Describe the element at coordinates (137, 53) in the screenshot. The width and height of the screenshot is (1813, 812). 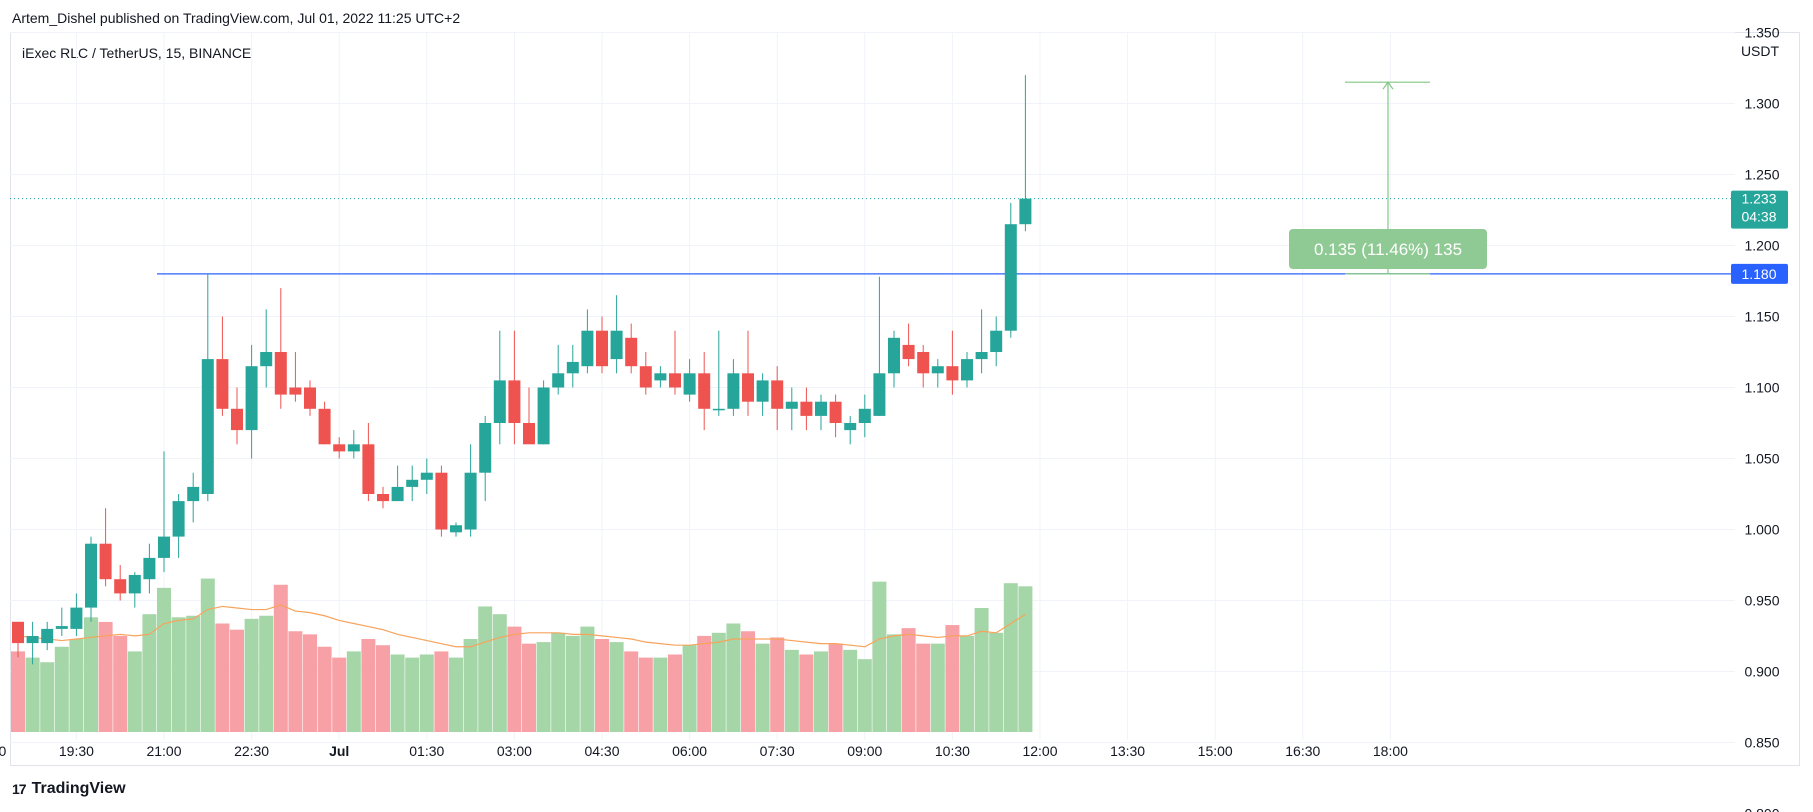
I see `chart-title: iExec RLC / TetherUS, 15, BINANCE` at that location.